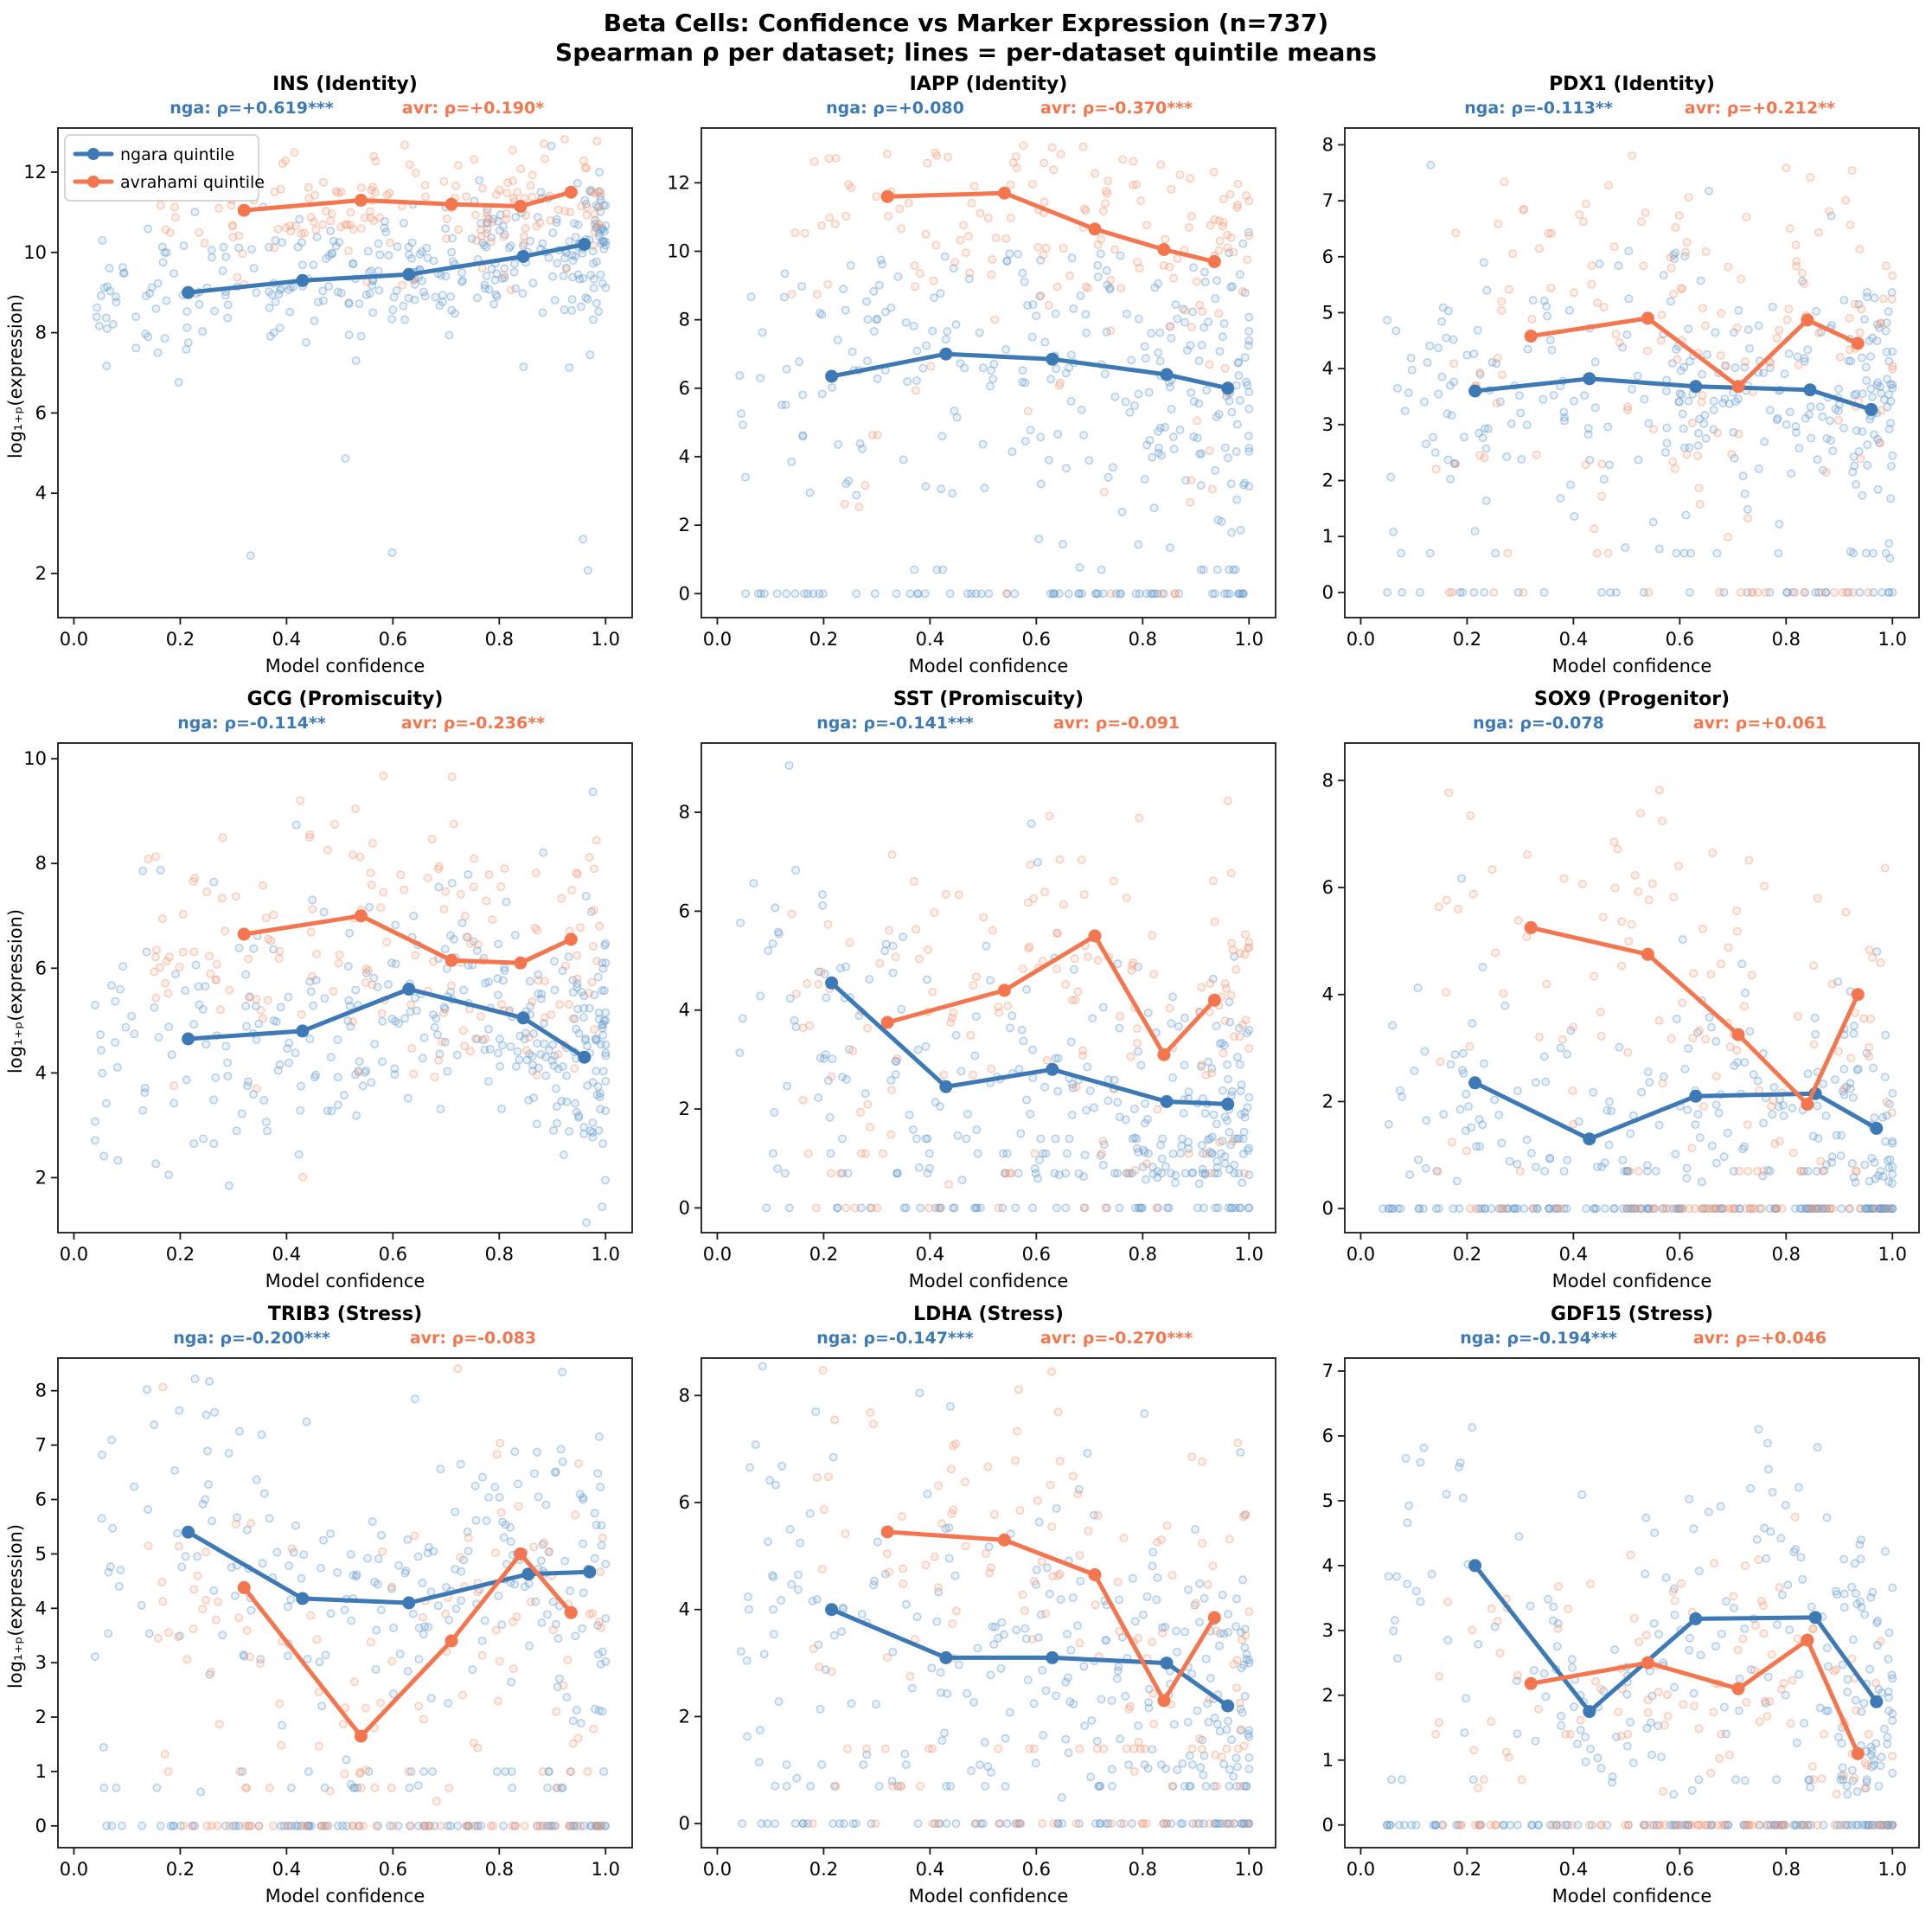 The width and height of the screenshot is (1932, 1916). I want to click on panel-plot-svg: 0.0 0.2 0.4 0.6 0.8 1.0 2 4 6 8 10, so click(328, 1004).